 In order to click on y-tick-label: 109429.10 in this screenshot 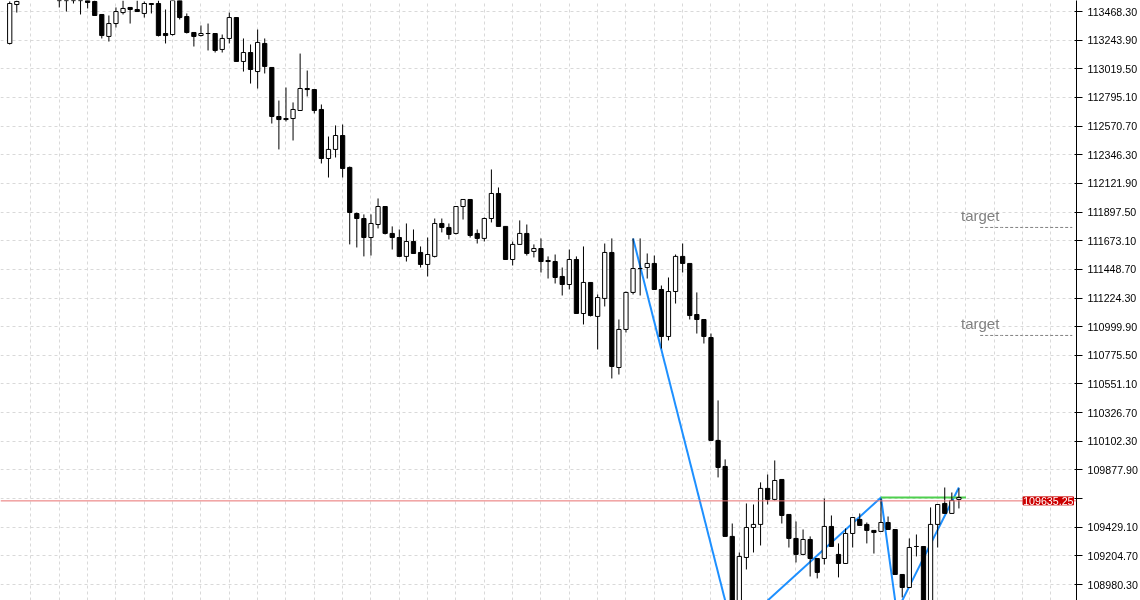, I will do `click(1112, 527)`.